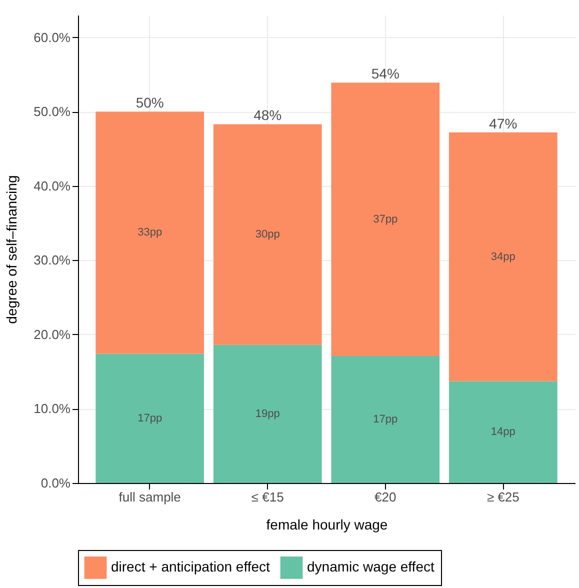 This screenshot has width=579, height=588. What do you see at coordinates (503, 497) in the screenshot?
I see `x-tick-label: ≥ €25` at bounding box center [503, 497].